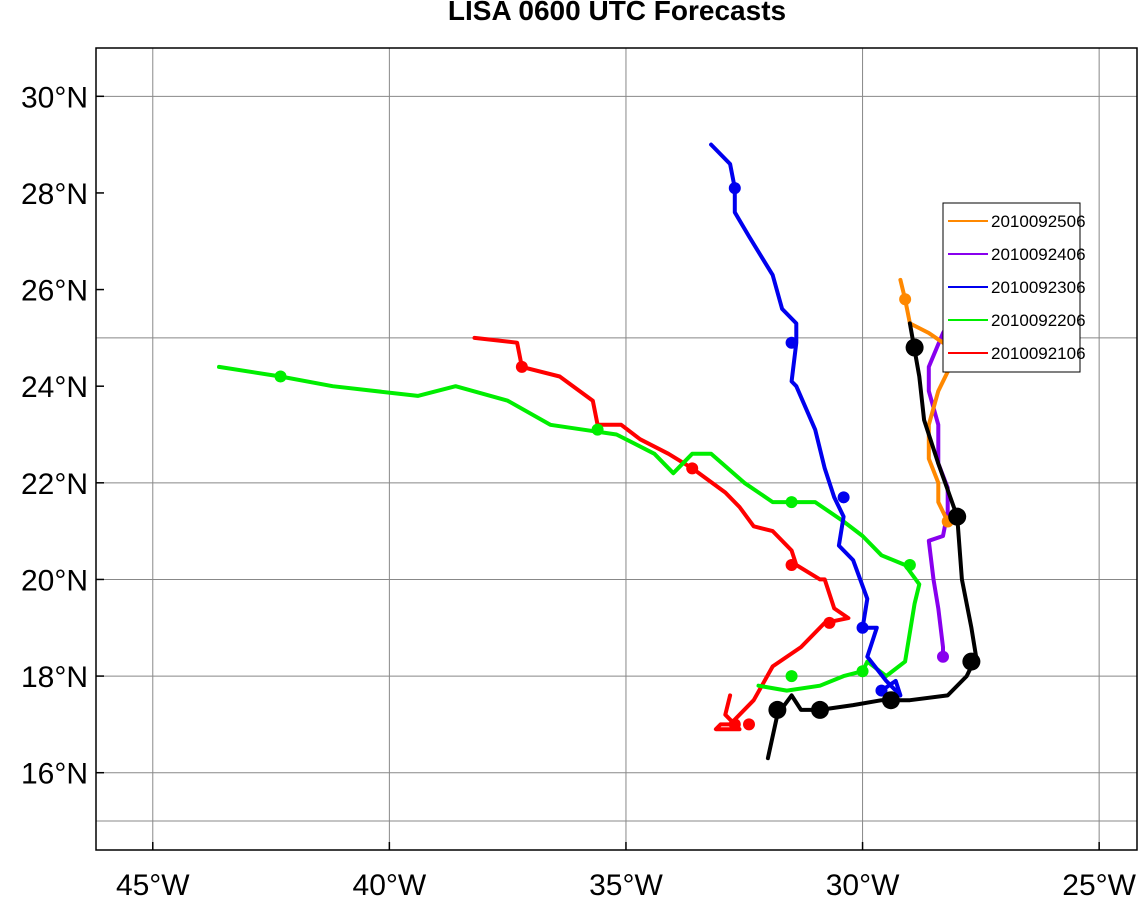  Describe the element at coordinates (863, 884) in the screenshot. I see `x-tick-label: 30°W` at that location.